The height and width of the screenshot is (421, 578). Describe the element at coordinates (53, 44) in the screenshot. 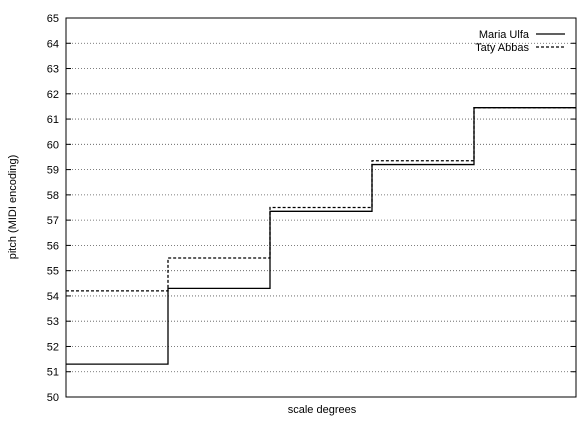

I see `y-tick-label: 64` at that location.